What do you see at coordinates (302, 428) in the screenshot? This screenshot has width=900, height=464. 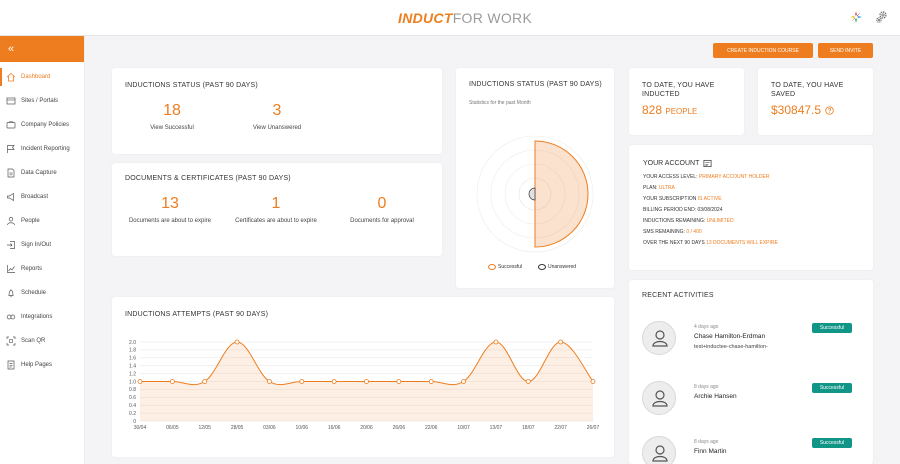 I see `x-tick-label: 10/06` at bounding box center [302, 428].